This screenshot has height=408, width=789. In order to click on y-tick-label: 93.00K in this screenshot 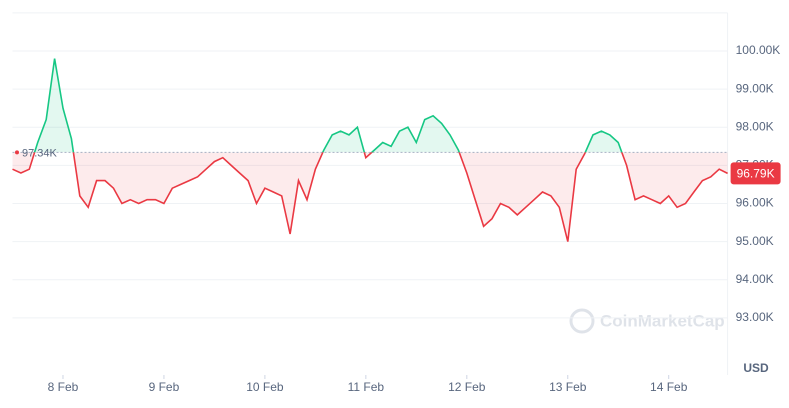, I will do `click(755, 317)`.